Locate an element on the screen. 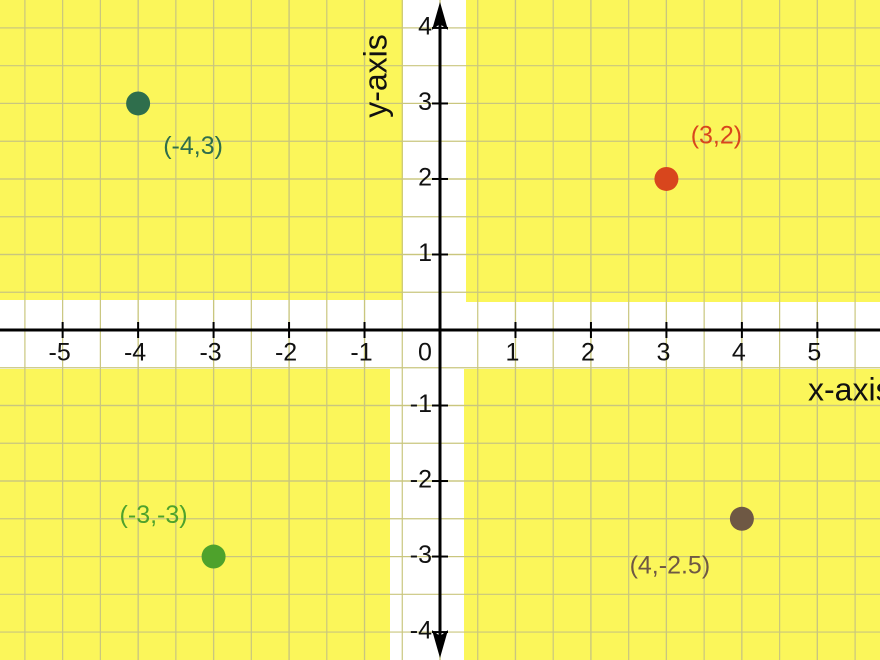 This screenshot has height=660, width=880. x-tick-label: 1 is located at coordinates (513, 353).